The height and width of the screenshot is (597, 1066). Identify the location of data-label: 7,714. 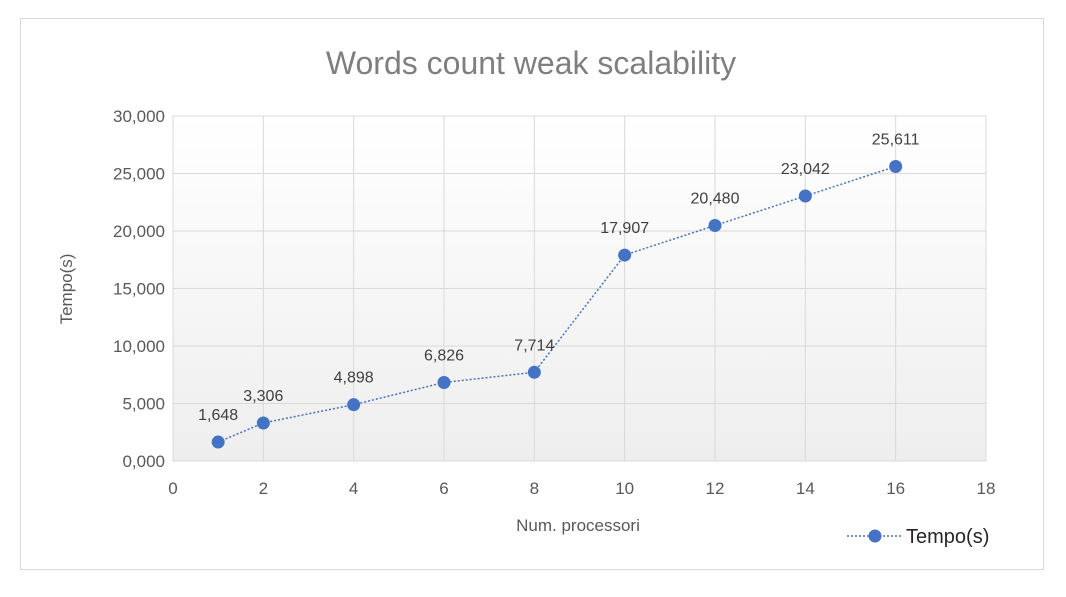
(534, 345).